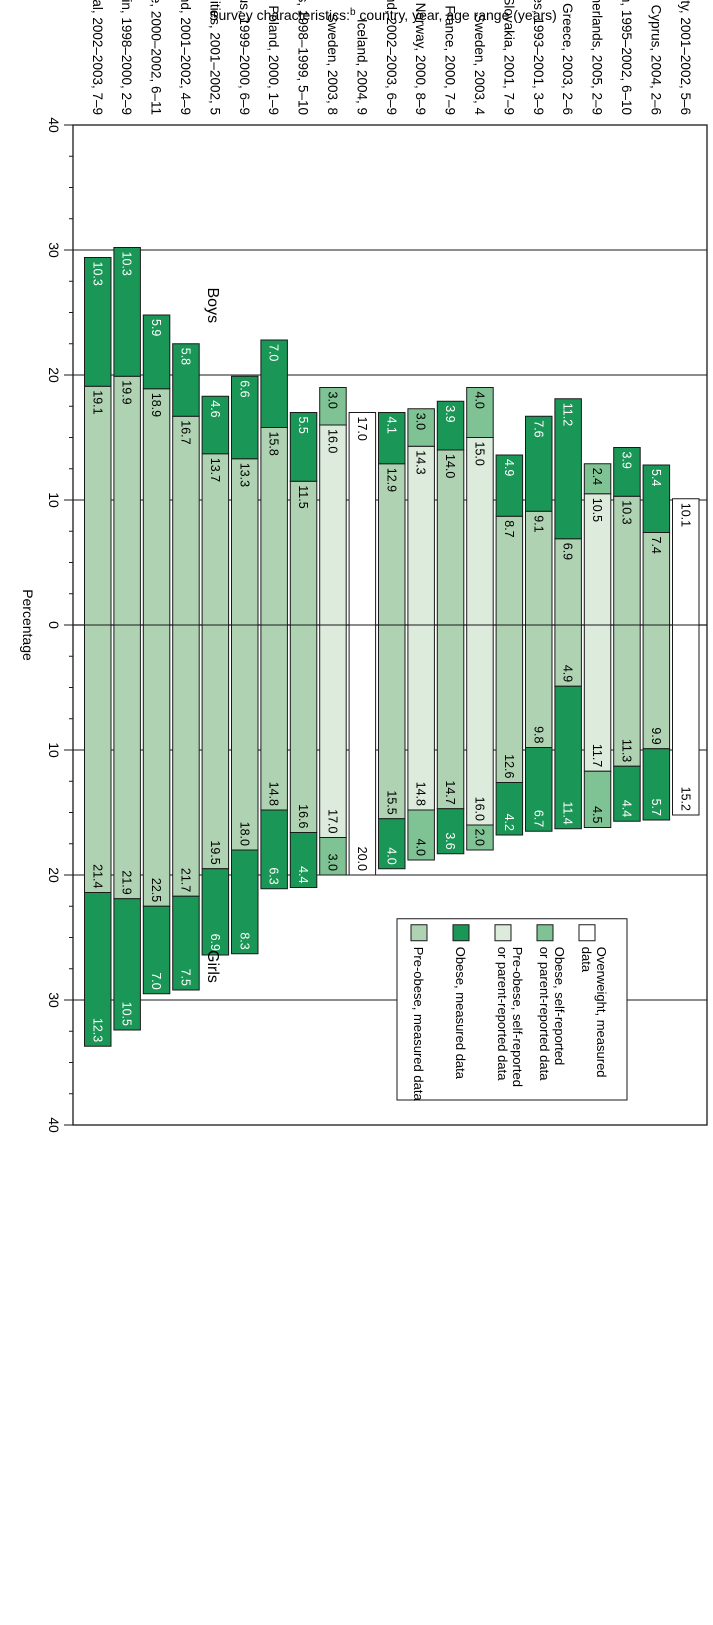 The width and height of the screenshot is (713, 1625). I want to click on girls-value-label: 3.0, so click(332, 862).